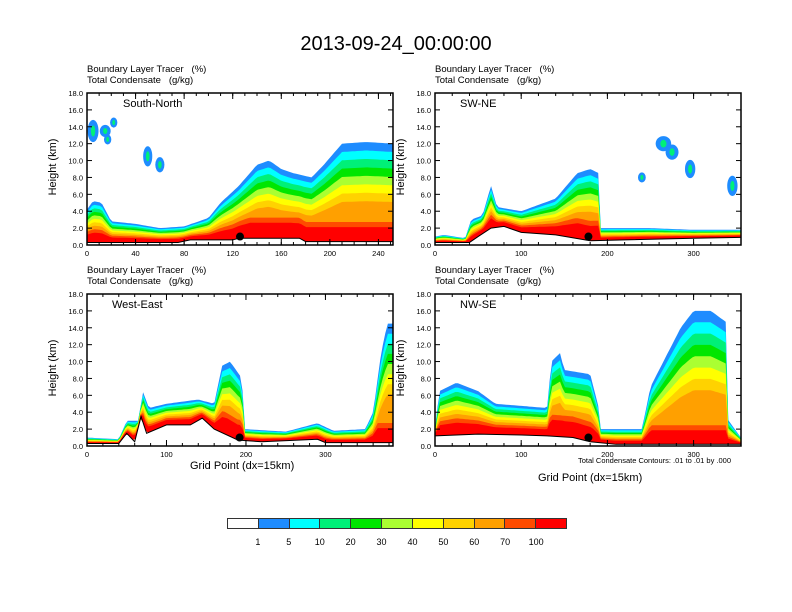  Describe the element at coordinates (478, 104) in the screenshot. I see `section-label: SW-NE` at that location.